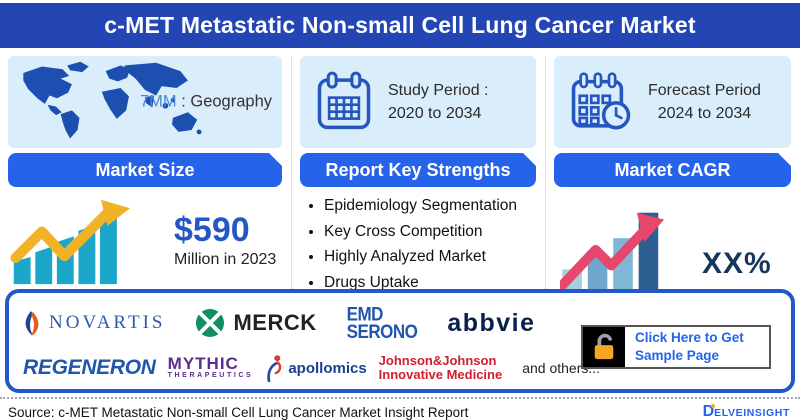  What do you see at coordinates (382, 323) in the screenshot?
I see `emd-serono-logo: EMD SERONO` at bounding box center [382, 323].